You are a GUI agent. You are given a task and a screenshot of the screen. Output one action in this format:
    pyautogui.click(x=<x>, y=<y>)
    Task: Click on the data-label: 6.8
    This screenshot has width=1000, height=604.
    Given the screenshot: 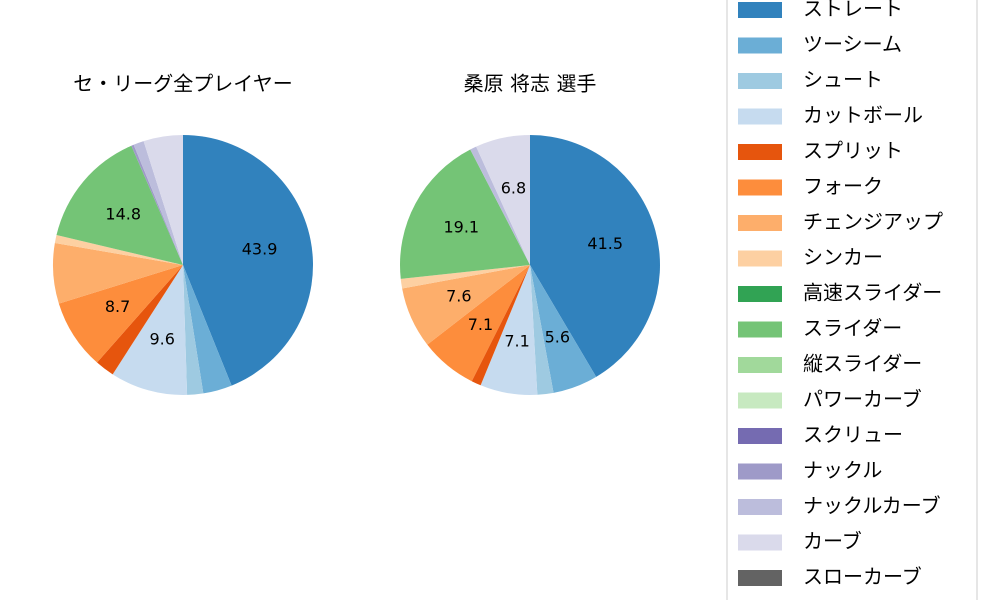 What is the action you would take?
    pyautogui.click(x=513, y=187)
    